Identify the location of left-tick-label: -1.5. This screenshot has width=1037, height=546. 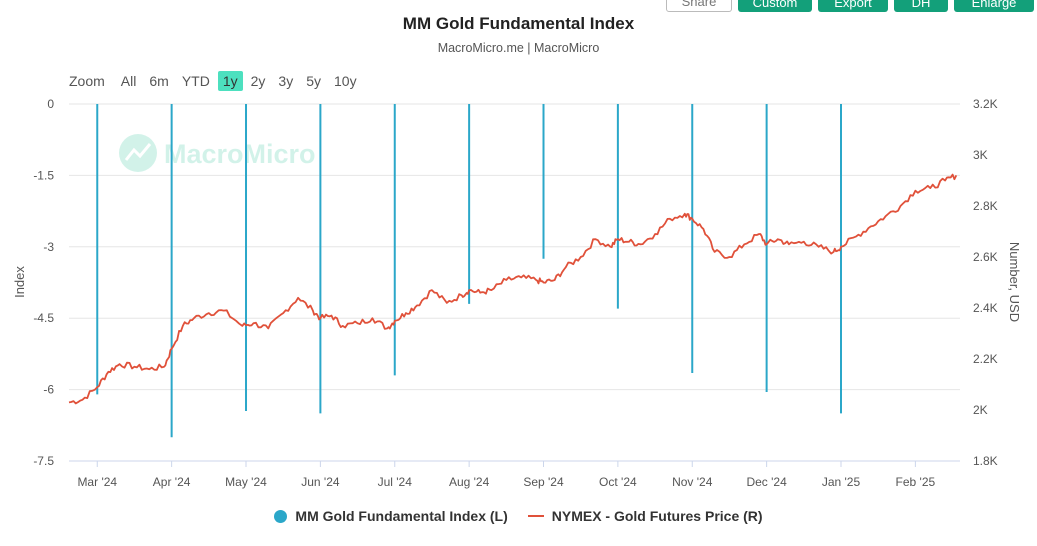
(43, 175).